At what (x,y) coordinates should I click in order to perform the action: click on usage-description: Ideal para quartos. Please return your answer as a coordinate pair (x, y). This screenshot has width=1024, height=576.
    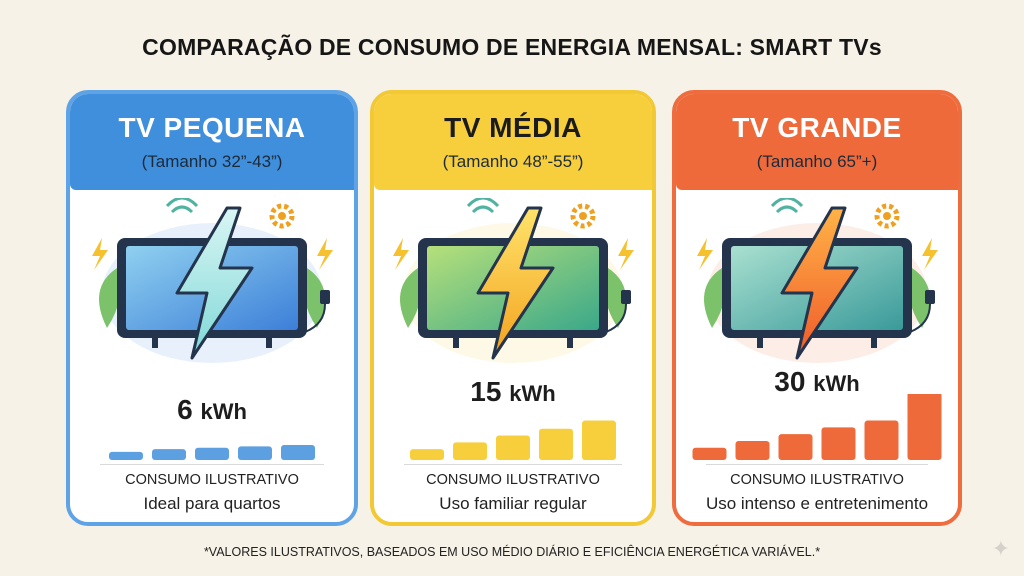
    Looking at the image, I should click on (212, 503).